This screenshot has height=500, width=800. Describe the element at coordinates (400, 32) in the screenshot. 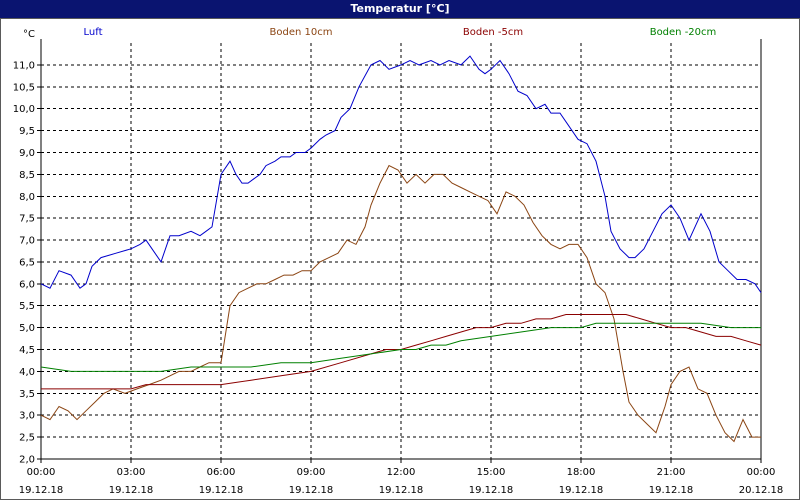

I see `legend: Luft Boden 10cm Boden -5cm Boden -20cm` at that location.